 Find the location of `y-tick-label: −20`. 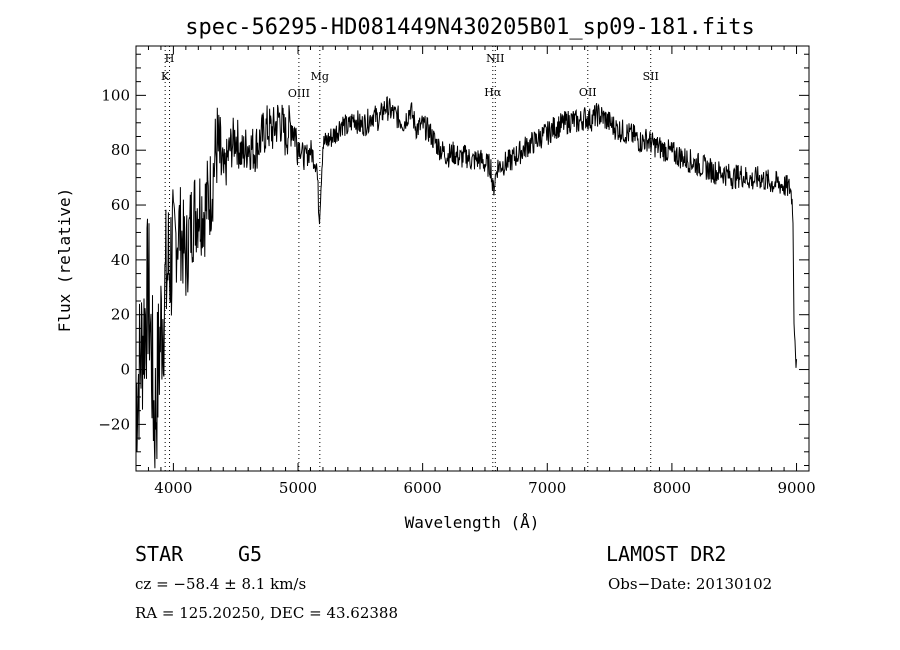

y-tick-label: −20 is located at coordinates (114, 424).